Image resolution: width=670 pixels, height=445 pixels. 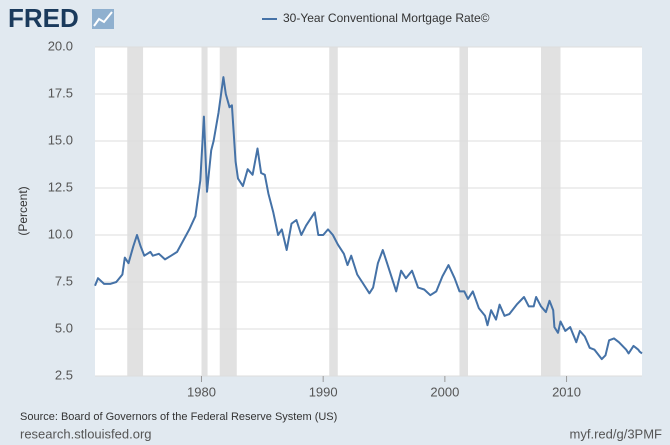 I want to click on y-tick-label: 20.0, so click(x=60, y=45).